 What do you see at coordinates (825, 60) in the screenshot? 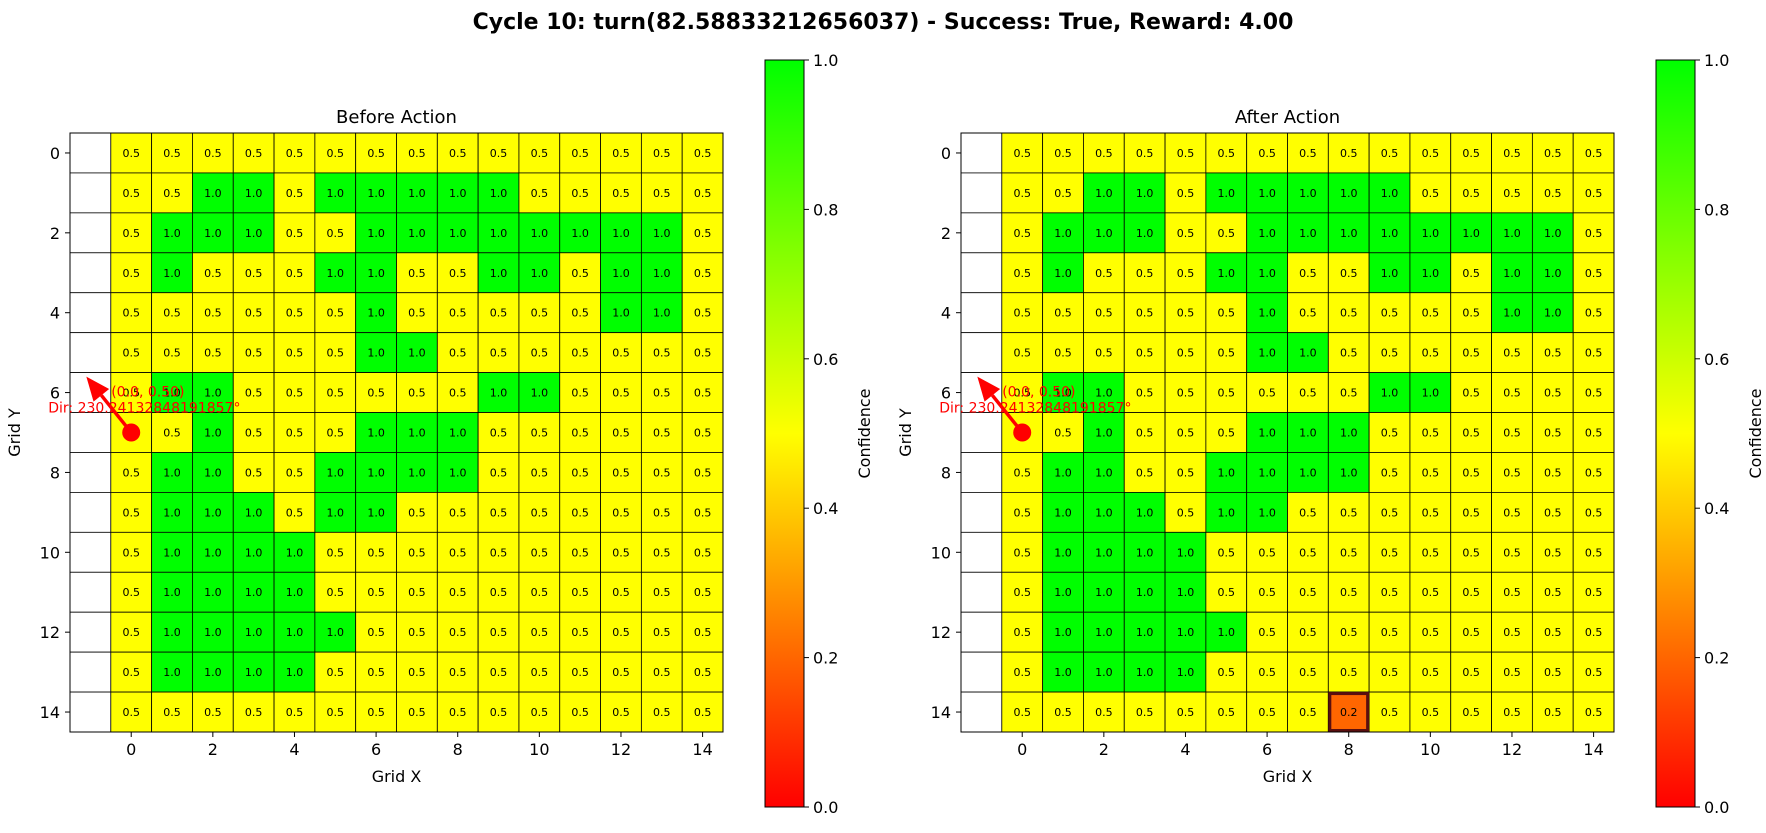
I see `colorbar-tick-label: 1.0` at bounding box center [825, 60].